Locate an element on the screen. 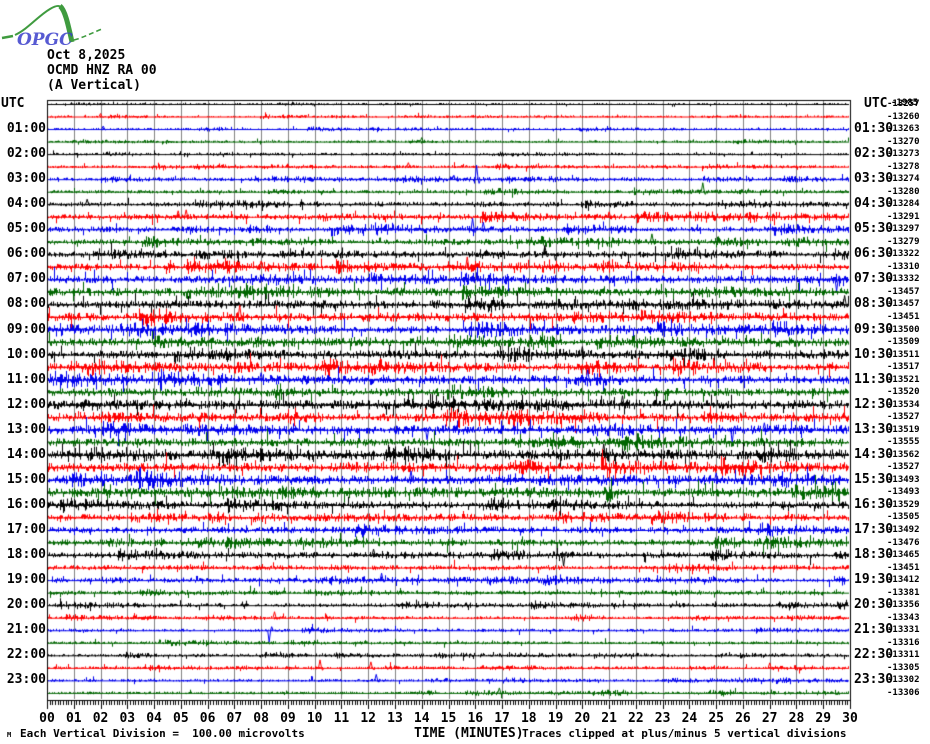  trace-mean-value: -13521 is located at coordinates (903, 379).